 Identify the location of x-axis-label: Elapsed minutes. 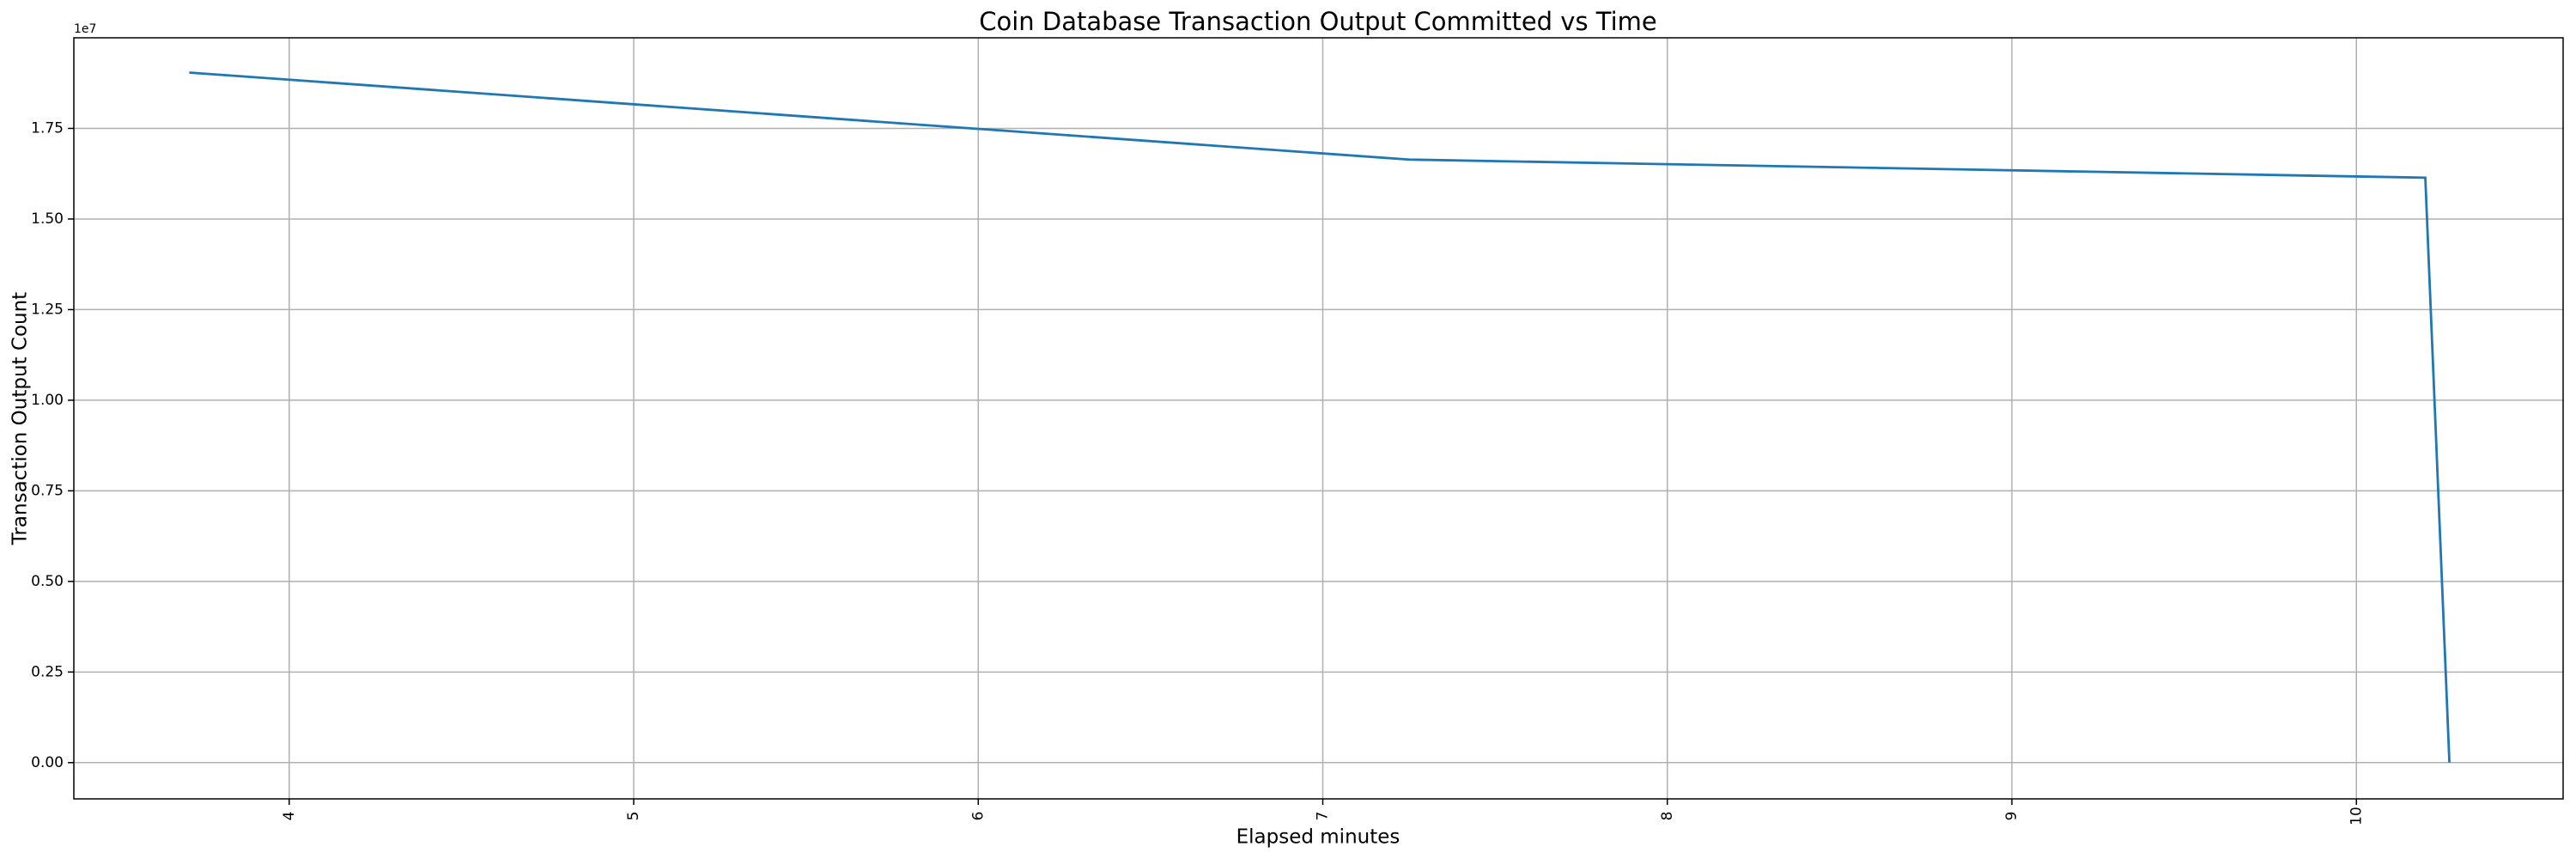
(1318, 837).